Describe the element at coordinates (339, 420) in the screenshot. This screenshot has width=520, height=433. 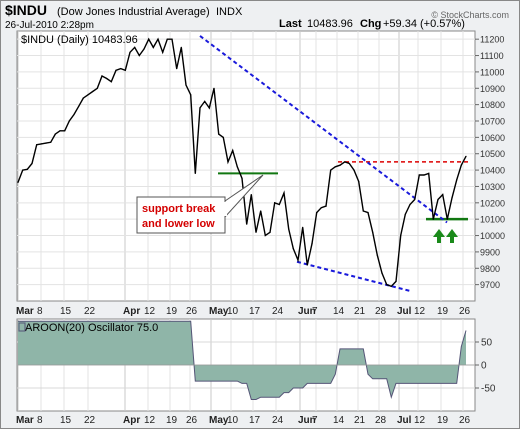
I see `aroon-x-tick-label: 14` at that location.